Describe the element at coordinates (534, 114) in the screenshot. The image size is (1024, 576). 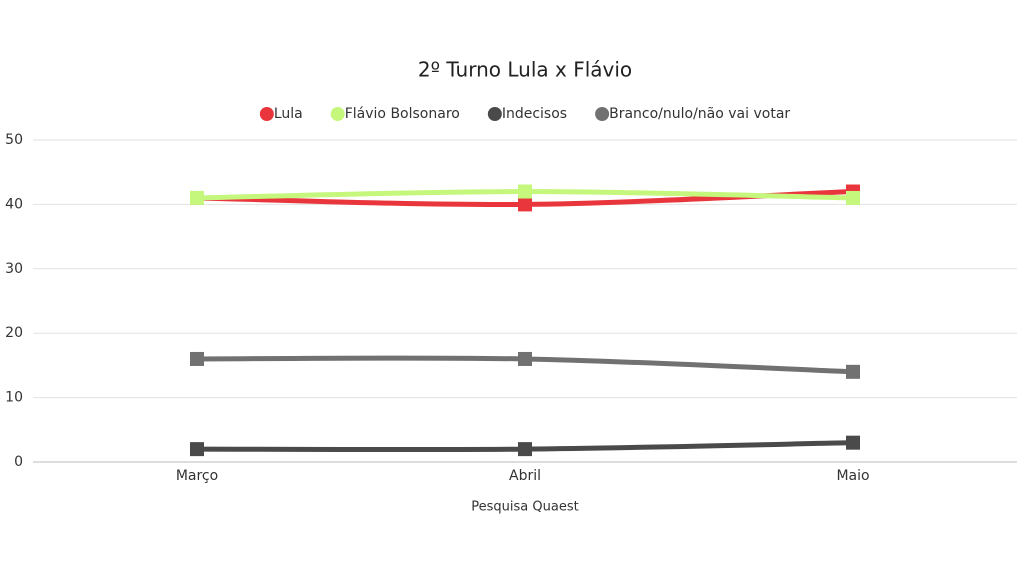
I see `legend-label: Indecisos` at that location.